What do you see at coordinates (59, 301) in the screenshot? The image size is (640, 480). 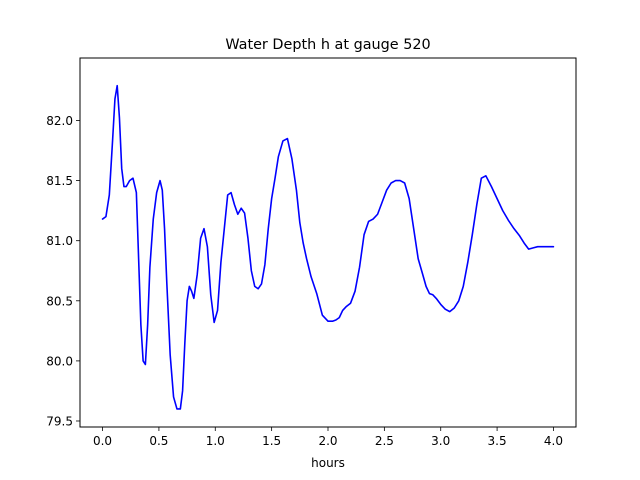 I see `y-tick-label: 80.5` at bounding box center [59, 301].